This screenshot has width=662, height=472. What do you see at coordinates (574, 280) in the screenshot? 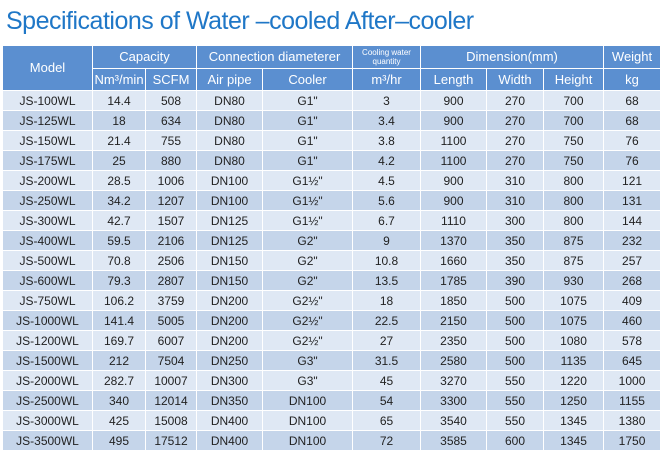
I see `cell-height: 930` at bounding box center [574, 280].